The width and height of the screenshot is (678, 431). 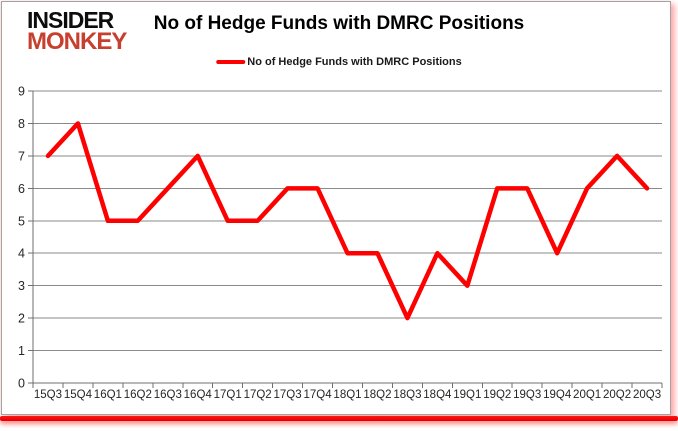 I want to click on svg-text: 2, so click(x=21, y=319).